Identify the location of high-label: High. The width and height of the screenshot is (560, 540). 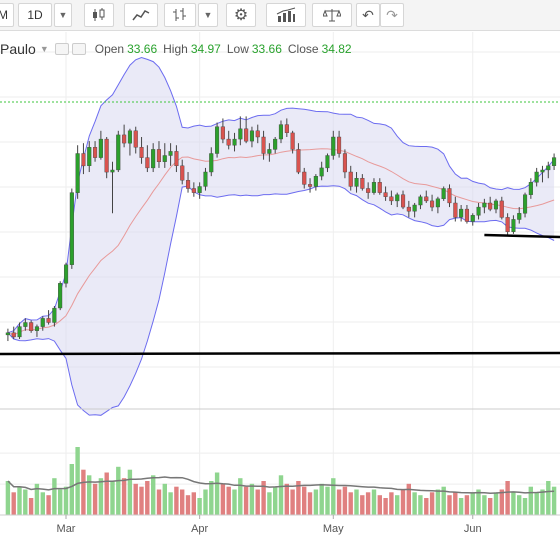
(175, 49).